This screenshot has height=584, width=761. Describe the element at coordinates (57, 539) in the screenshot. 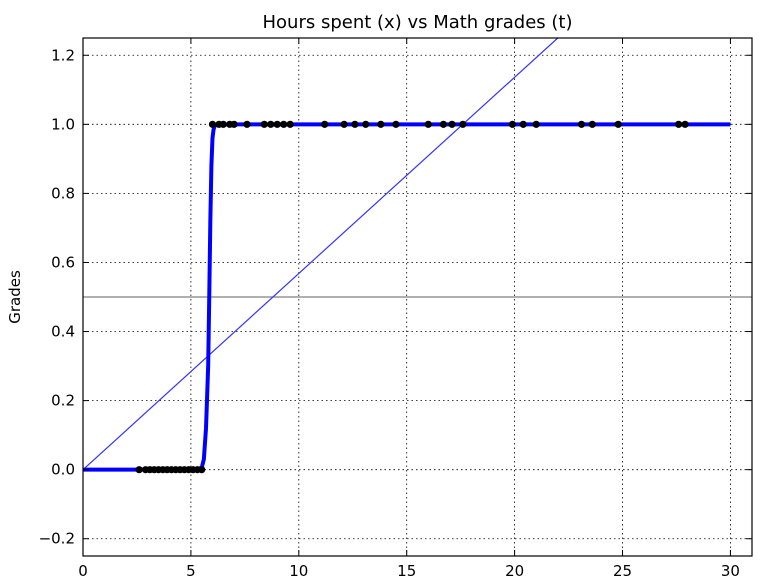

I see `y-tick-label: −0.2` at that location.